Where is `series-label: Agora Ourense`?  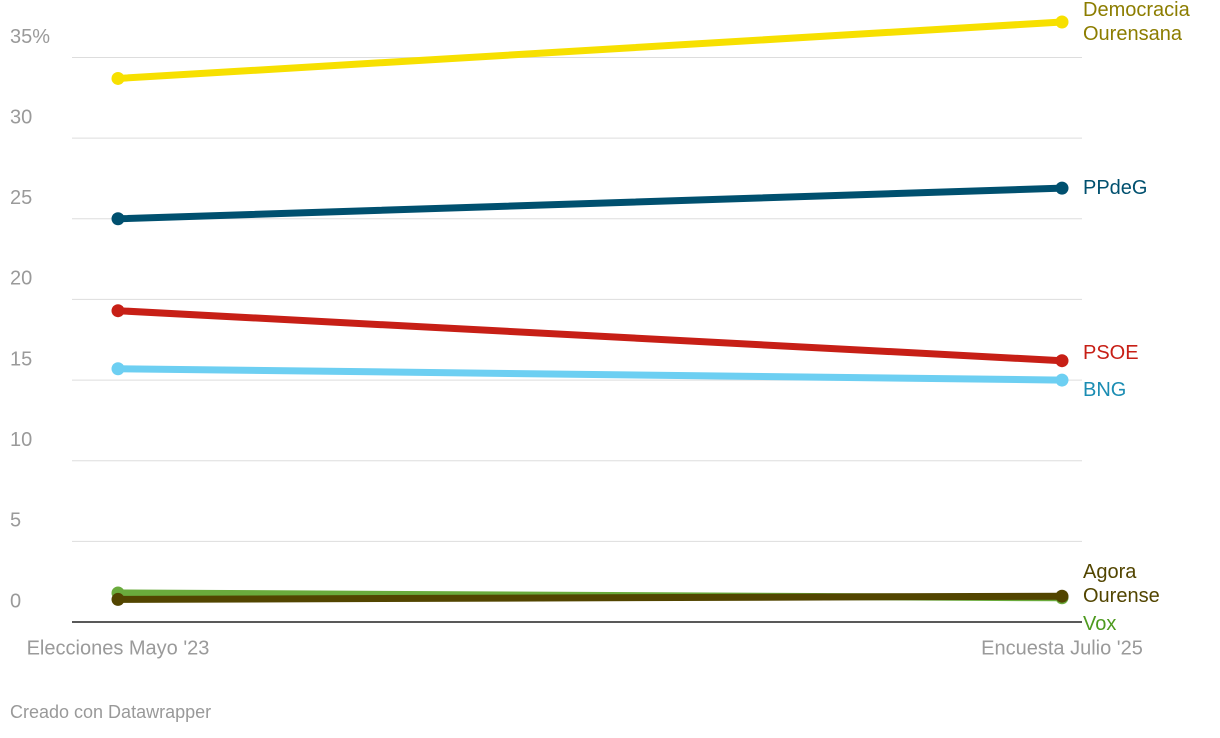
series-label: Agora Ourense is located at coordinates (1121, 584).